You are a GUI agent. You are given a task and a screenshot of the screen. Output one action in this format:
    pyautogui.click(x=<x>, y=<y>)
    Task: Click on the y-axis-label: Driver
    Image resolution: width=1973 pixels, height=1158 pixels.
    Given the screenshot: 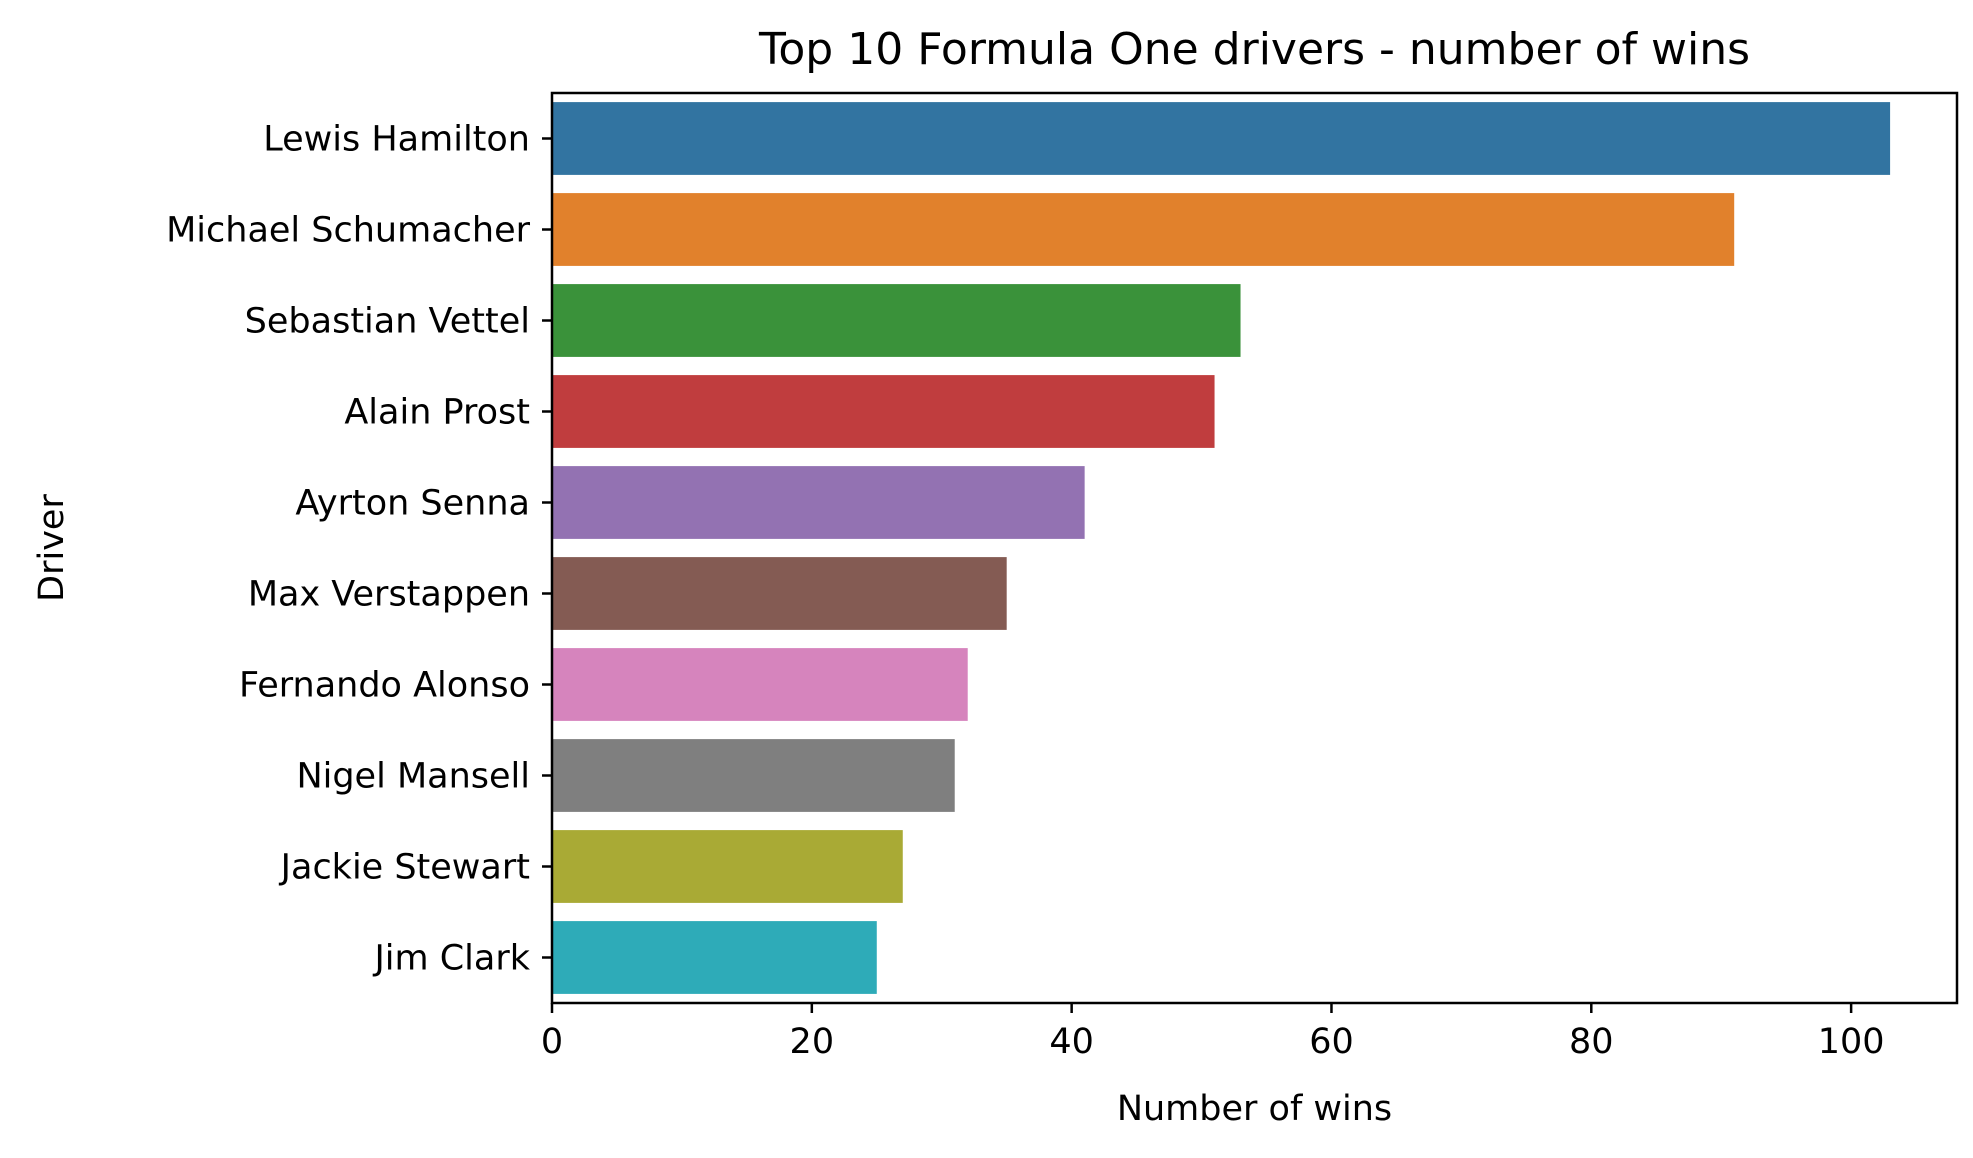 What is the action you would take?
    pyautogui.click(x=52, y=548)
    